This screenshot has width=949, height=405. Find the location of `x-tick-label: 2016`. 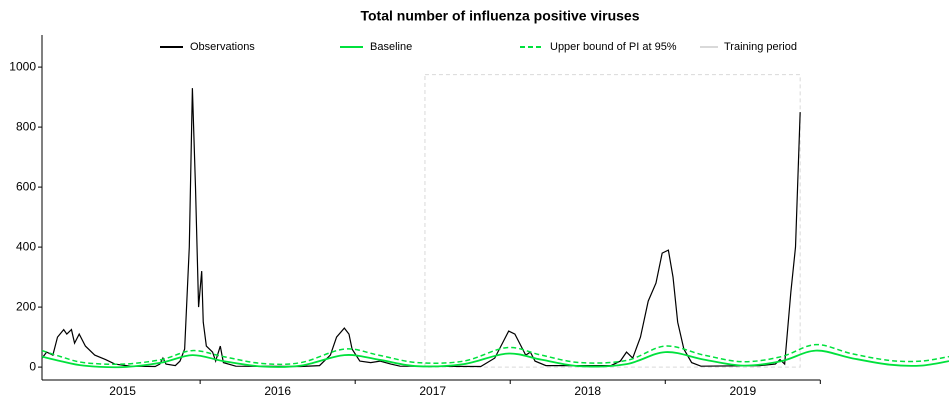

x-tick-label: 2016 is located at coordinates (277, 391).